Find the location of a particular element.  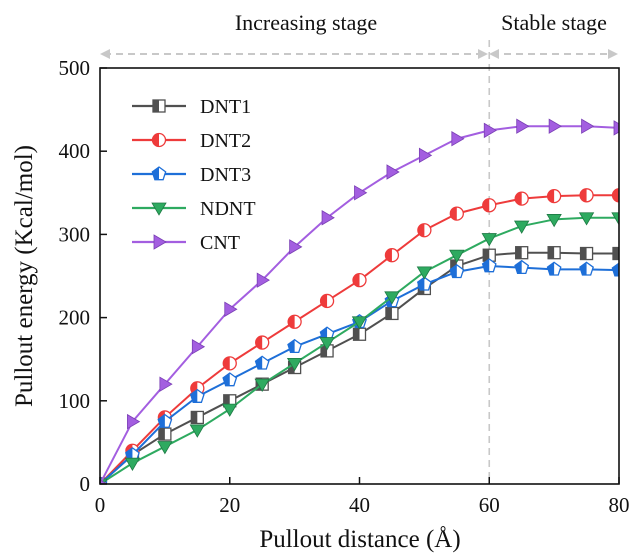

legend-item-cnt: CNT is located at coordinates (186, 243).